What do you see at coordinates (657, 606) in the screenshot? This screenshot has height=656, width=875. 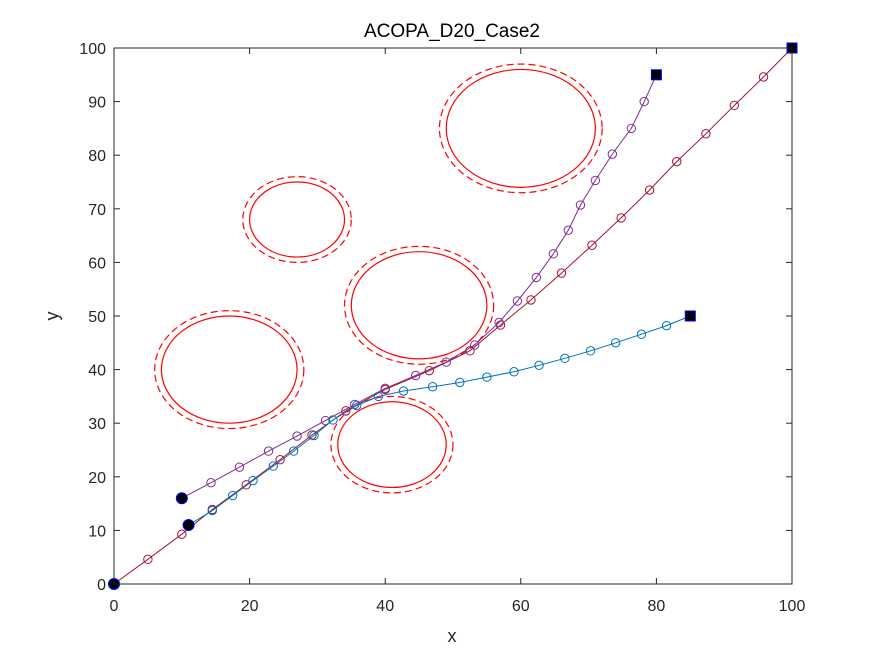 I see `x-tick-label: 80` at bounding box center [657, 606].